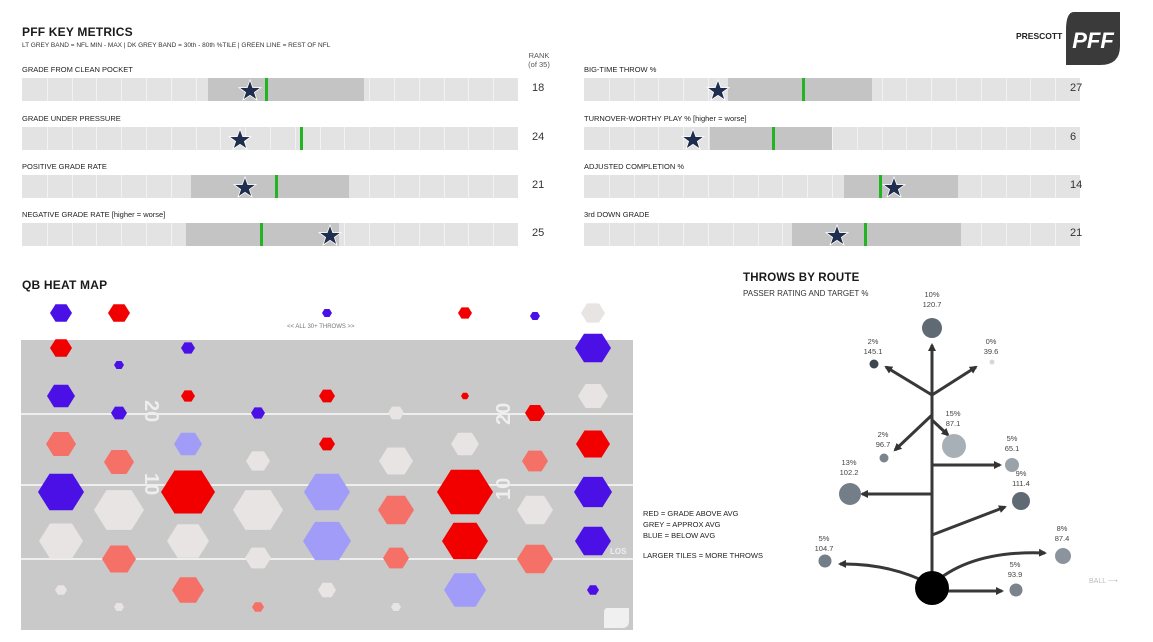 The image size is (1153, 642). Describe the element at coordinates (932, 304) in the screenshot. I see `route-passer-rating: 120.7` at that location.